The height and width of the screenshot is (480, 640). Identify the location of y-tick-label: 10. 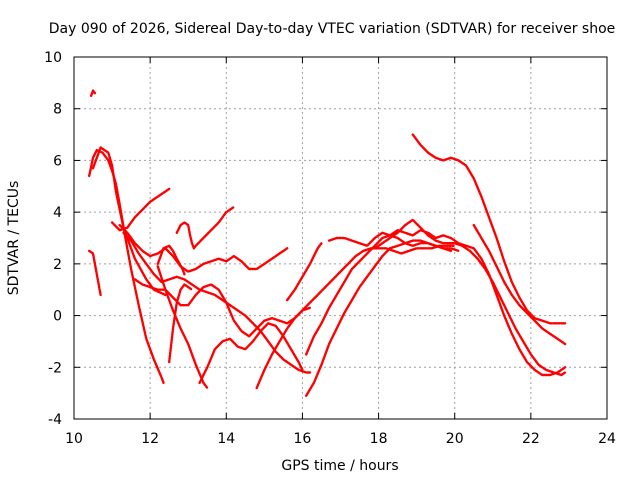
(53, 58).